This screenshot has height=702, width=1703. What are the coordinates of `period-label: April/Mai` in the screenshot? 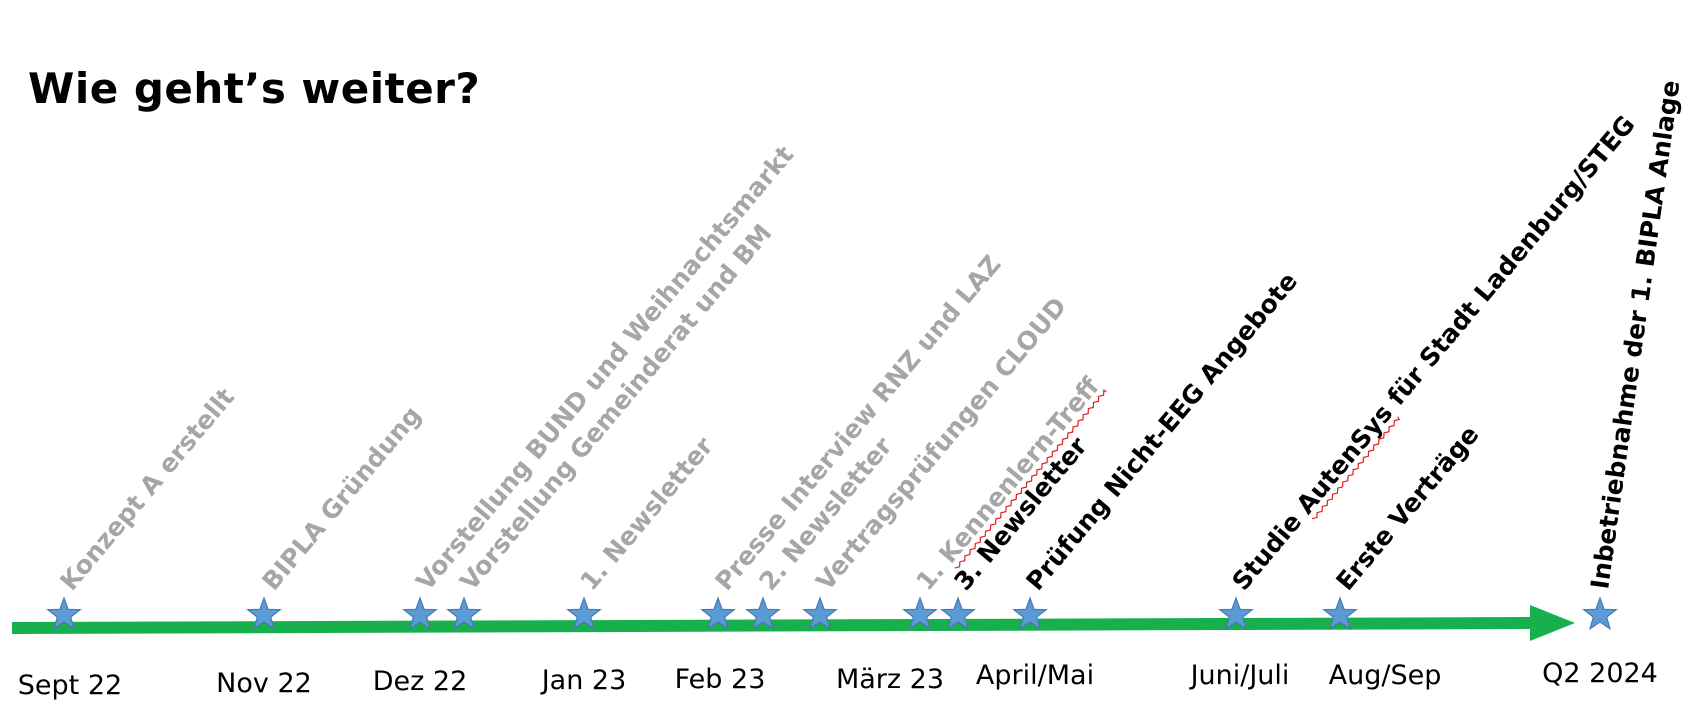 It's located at (1035, 675).